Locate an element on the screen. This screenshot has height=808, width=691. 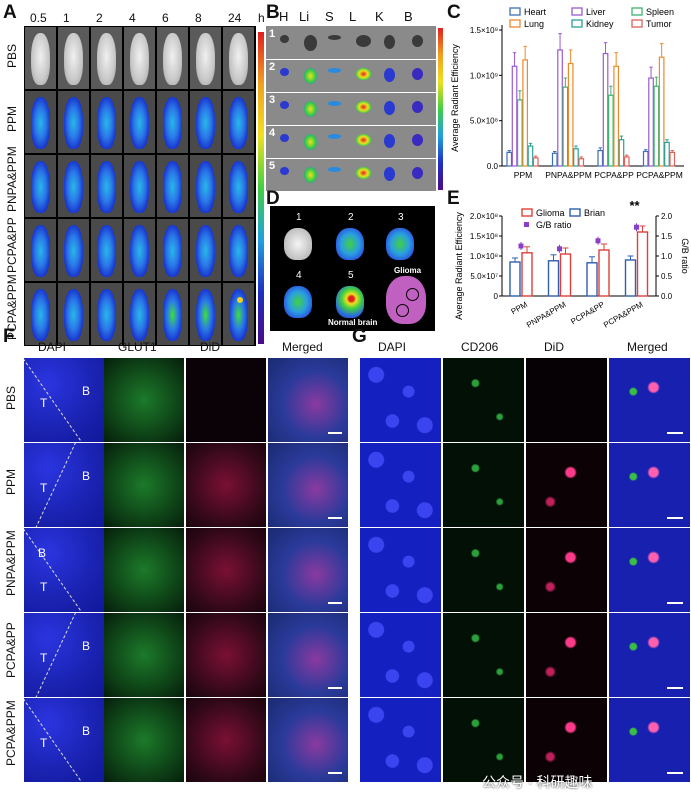
row-divider is located at coordinates (351, 125).